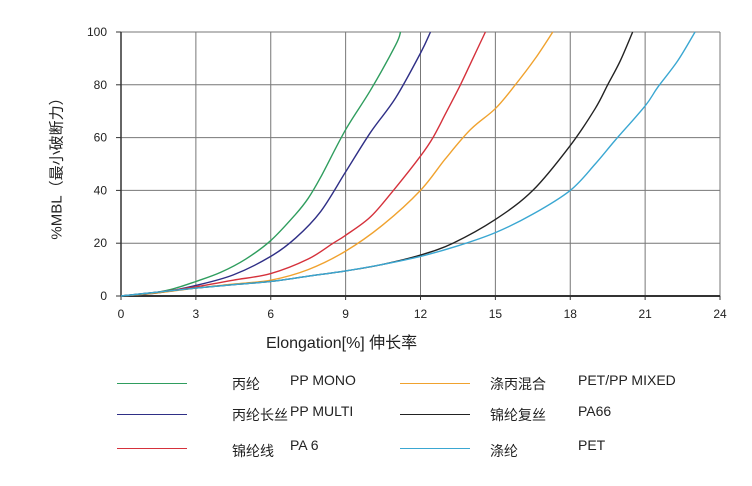  What do you see at coordinates (196, 314) in the screenshot?
I see `x-tick-label: 3` at bounding box center [196, 314].